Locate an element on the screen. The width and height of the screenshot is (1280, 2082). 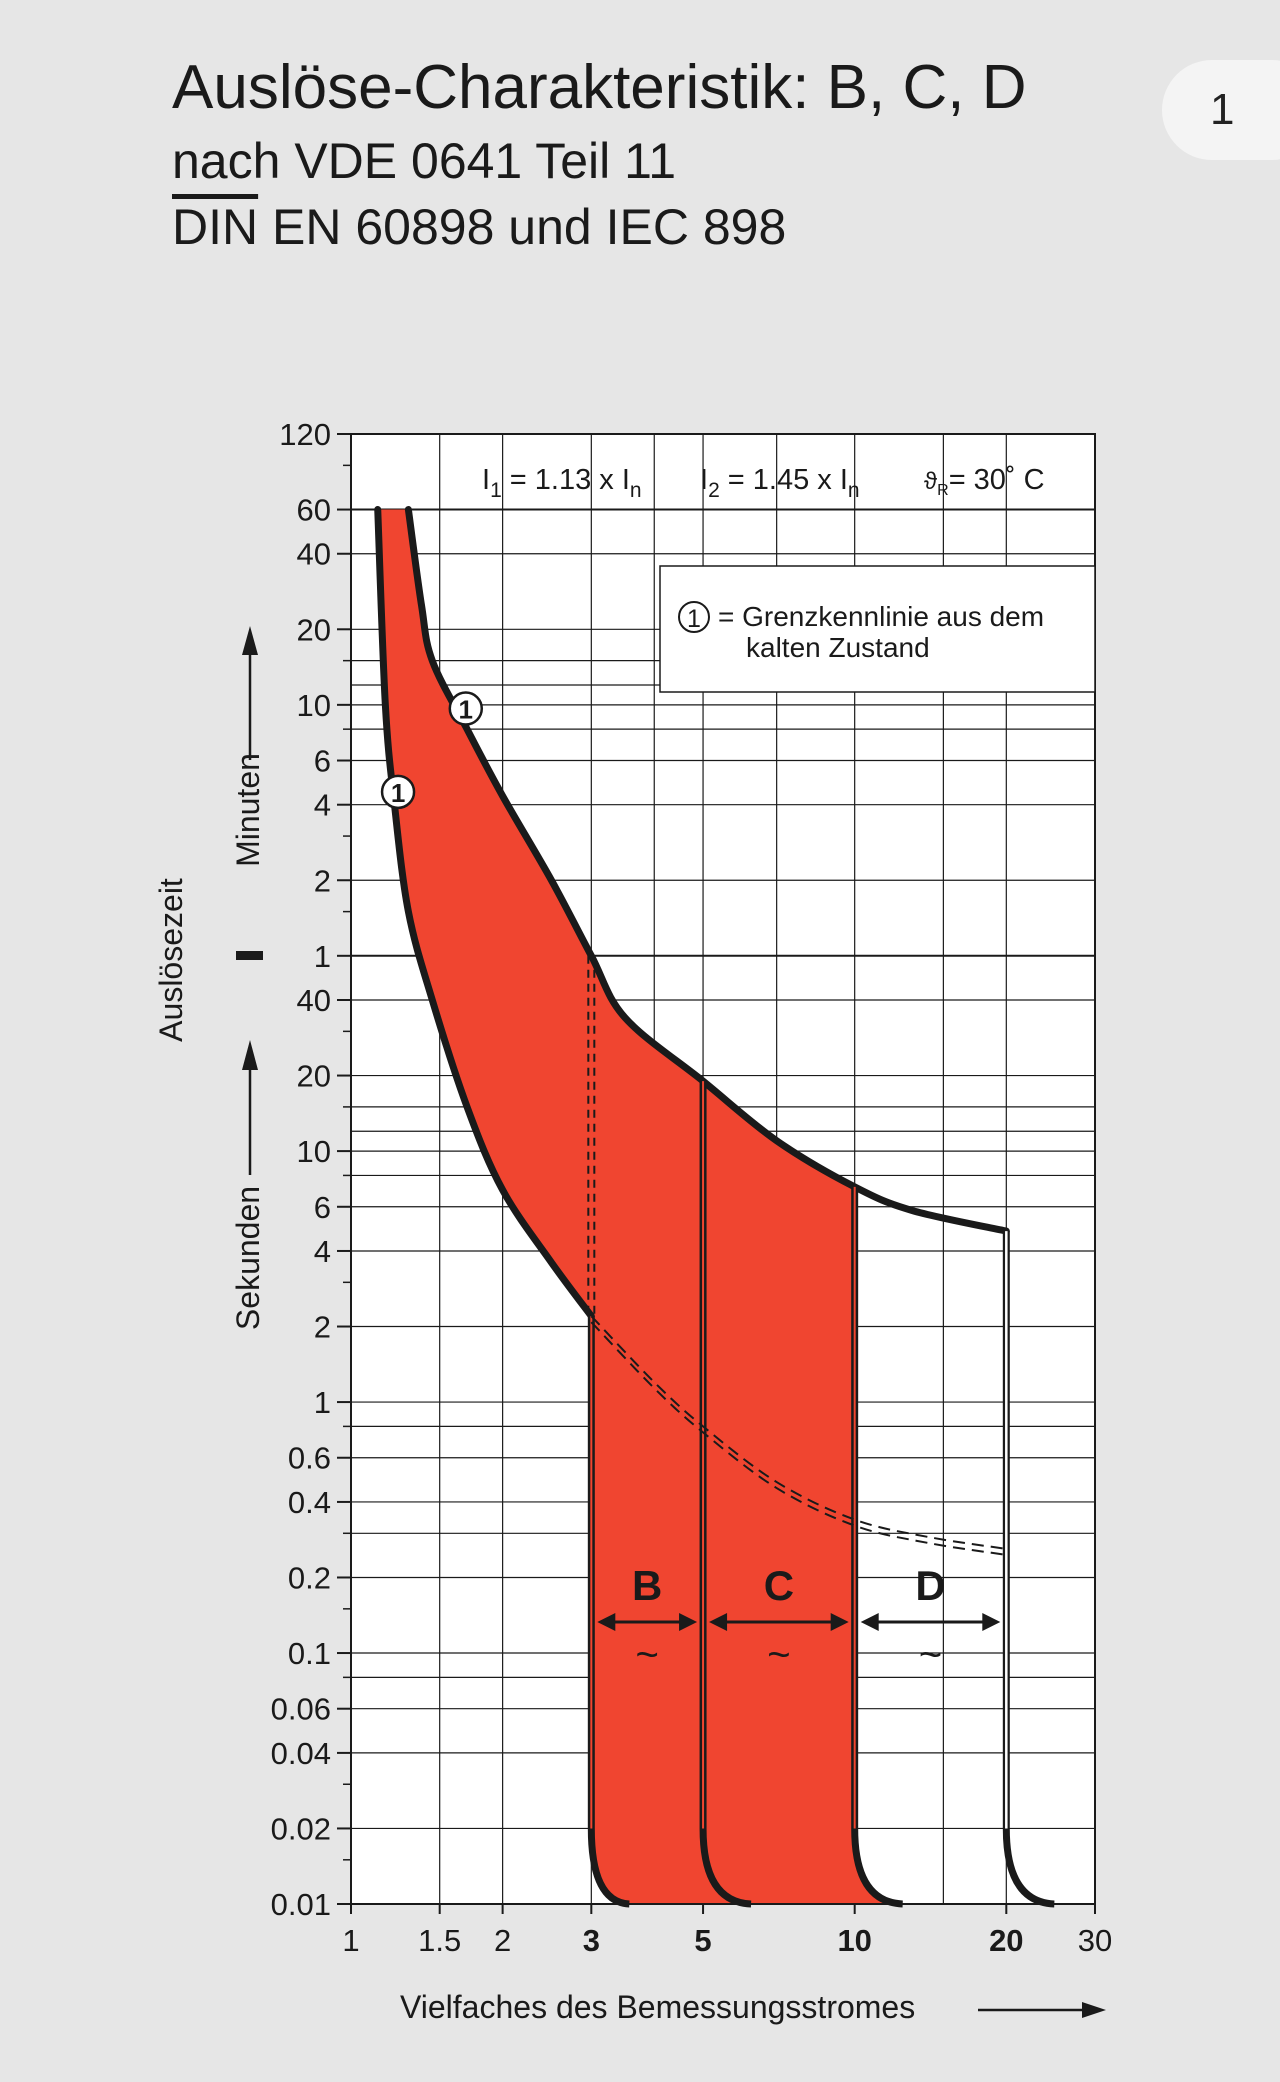
y-axis-seconds-arrow is located at coordinates (250, 1107).